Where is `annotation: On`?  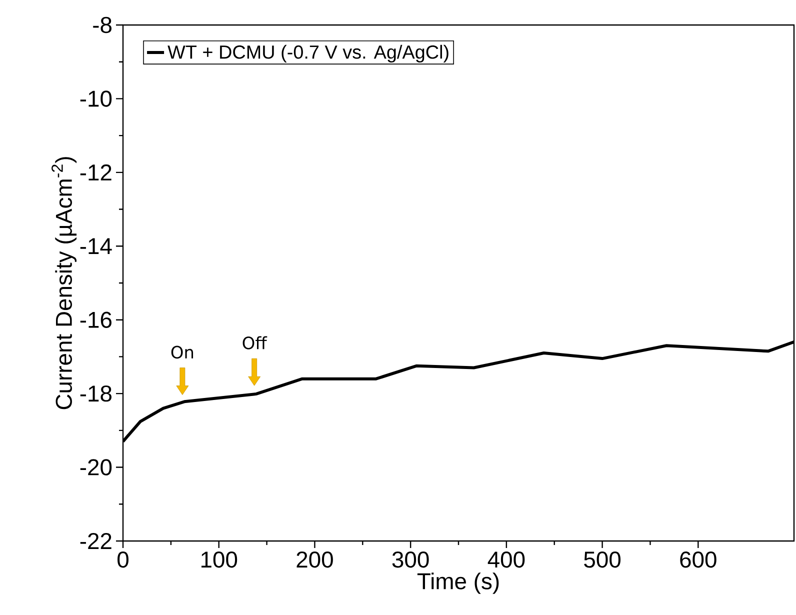
annotation: On is located at coordinates (182, 352).